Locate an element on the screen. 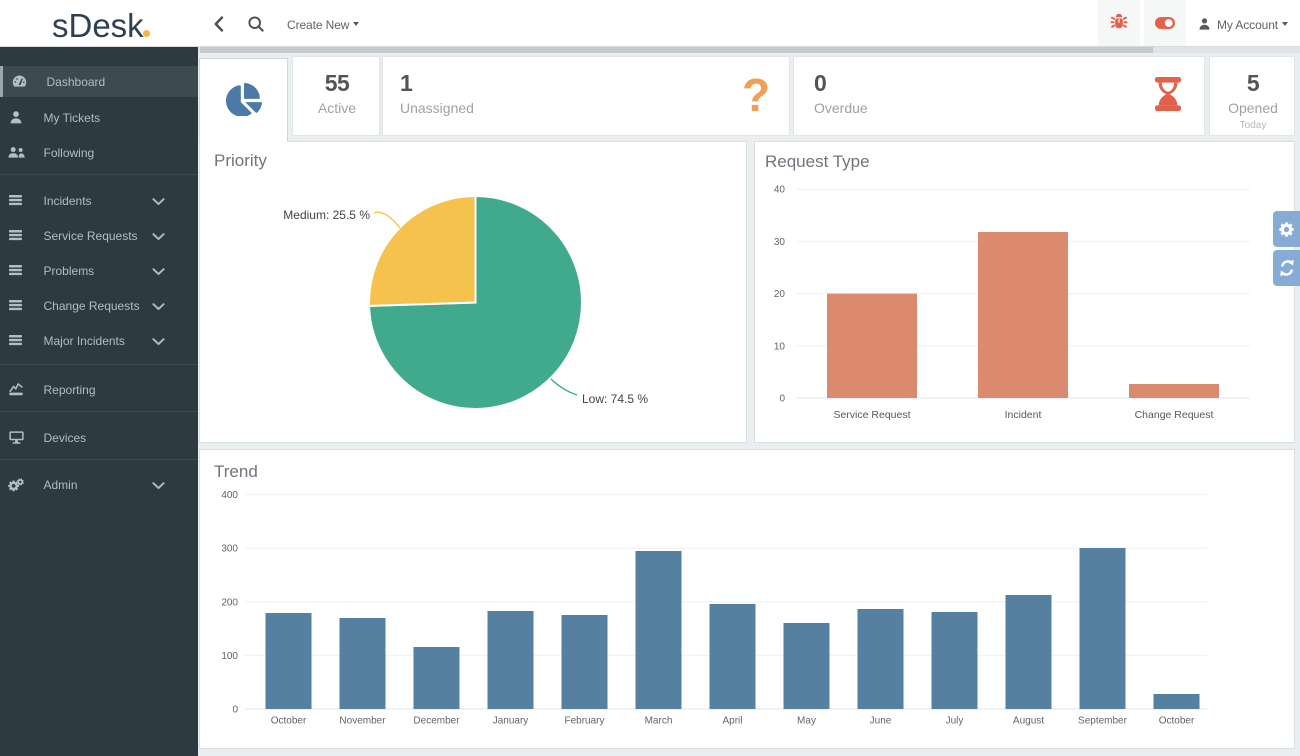 The width and height of the screenshot is (1300, 756). svg-text: 100 is located at coordinates (229, 656).